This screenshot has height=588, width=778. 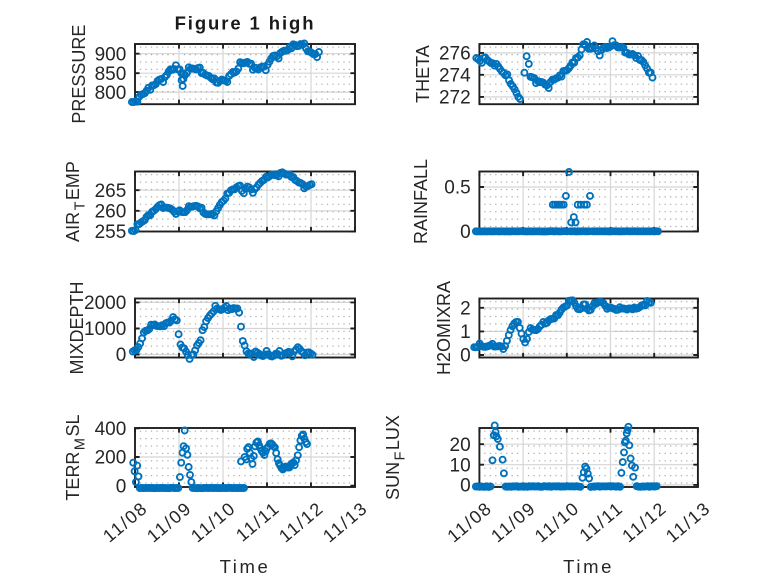 I want to click on svg-text: SUNF​LUX, so click(x=396, y=457).